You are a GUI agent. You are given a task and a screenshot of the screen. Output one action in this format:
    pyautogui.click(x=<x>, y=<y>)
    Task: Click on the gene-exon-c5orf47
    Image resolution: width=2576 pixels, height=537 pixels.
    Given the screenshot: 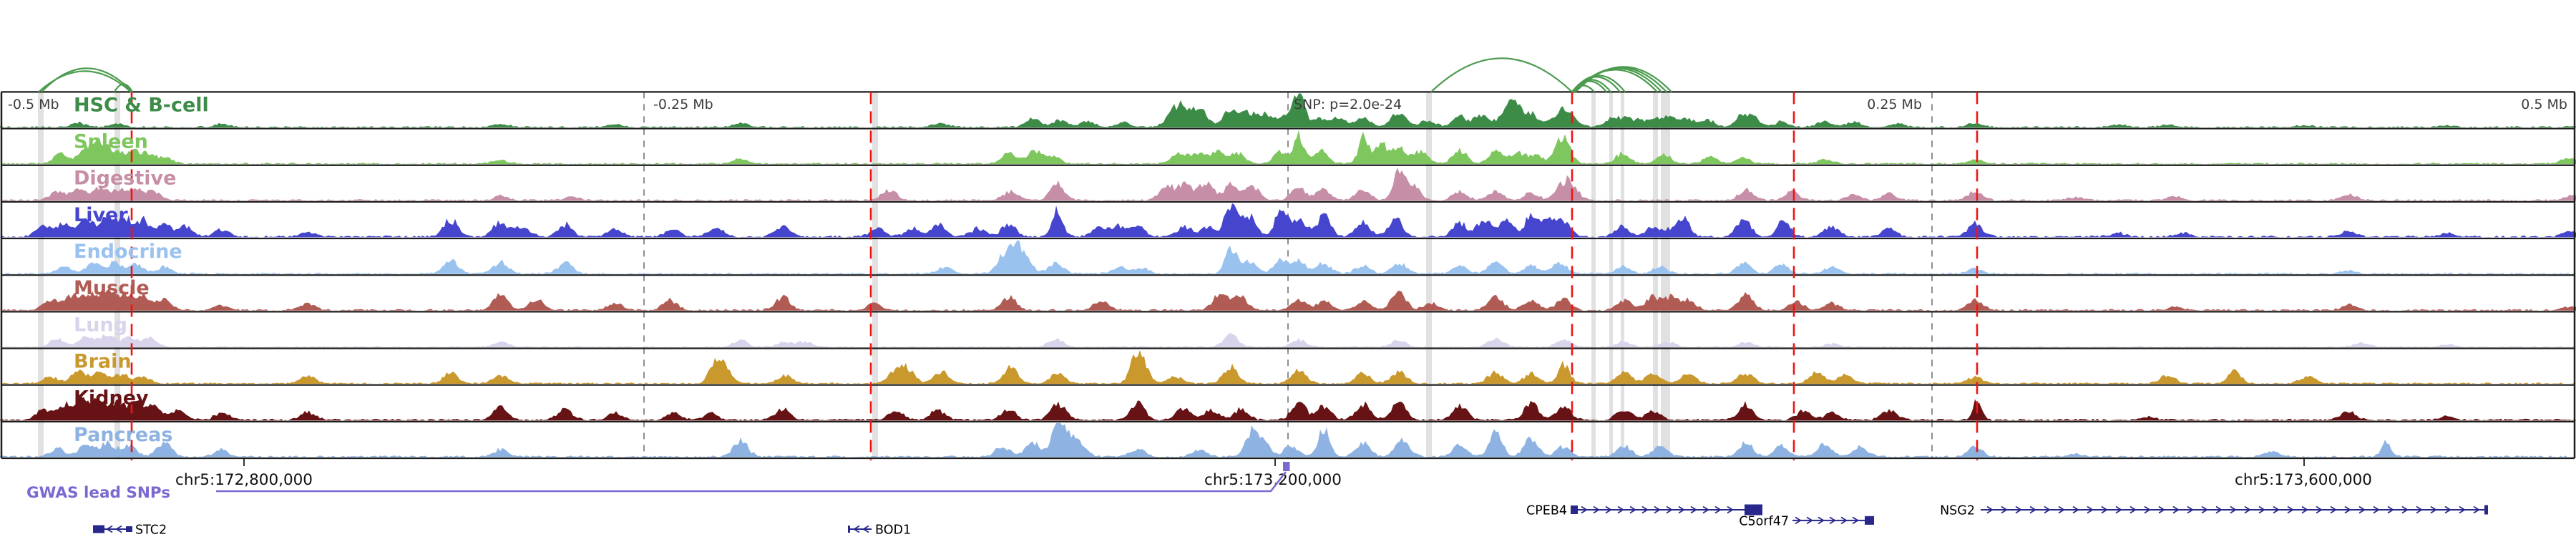 What is the action you would take?
    pyautogui.click(x=1869, y=520)
    